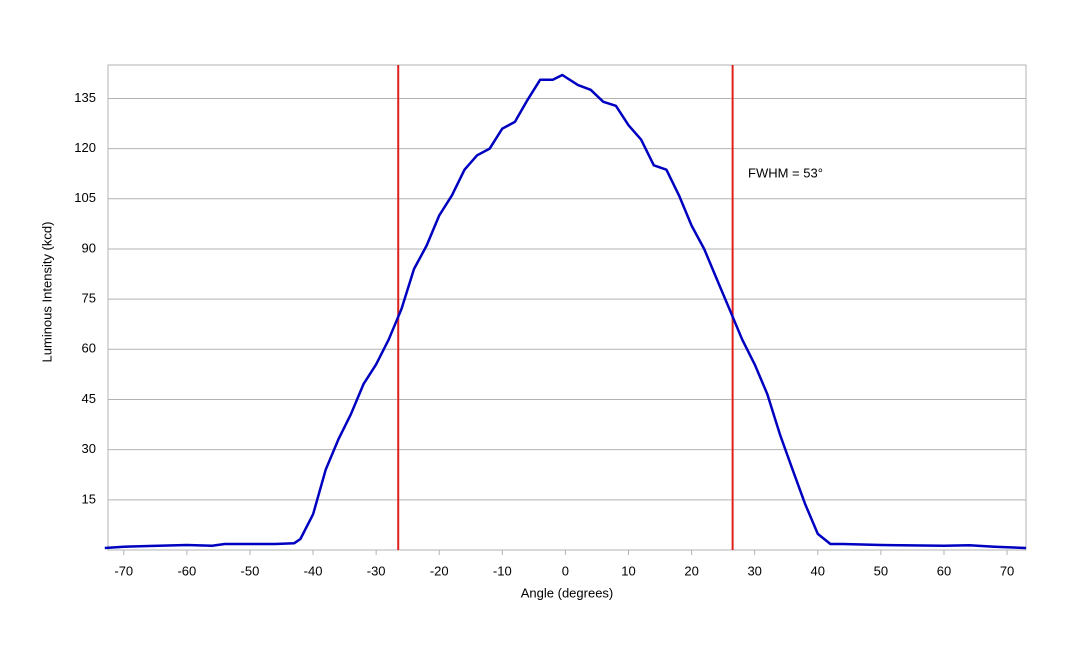 The width and height of the screenshot is (1080, 648). What do you see at coordinates (186, 570) in the screenshot?
I see `x-tick-label: -60` at bounding box center [186, 570].